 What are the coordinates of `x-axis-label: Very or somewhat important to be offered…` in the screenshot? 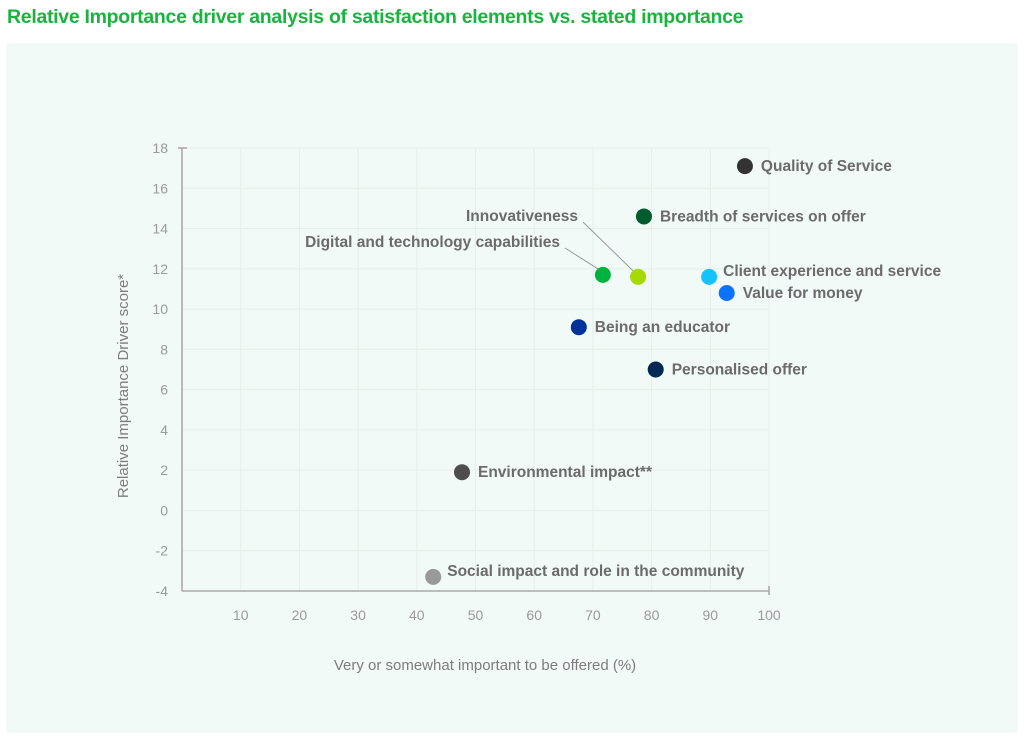 It's located at (485, 665).